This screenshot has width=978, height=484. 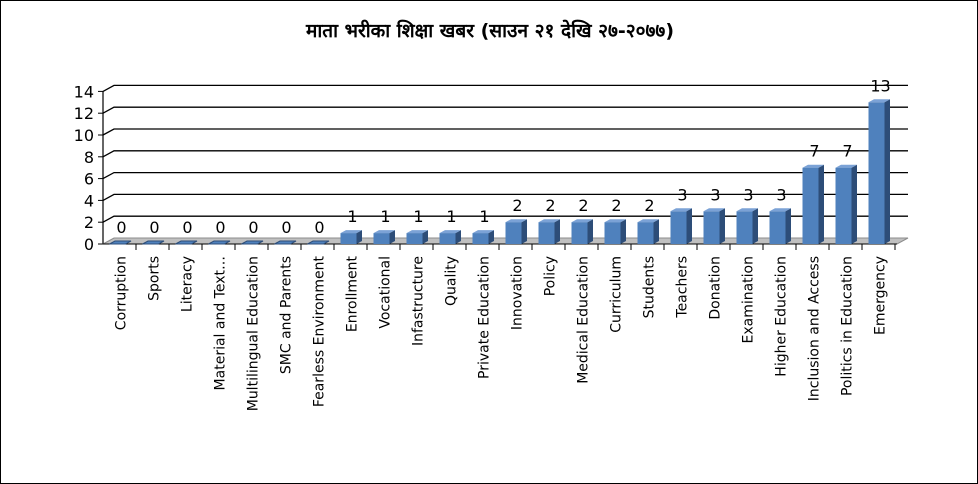 I want to click on x-tick-label: Donation, so click(x=716, y=288).